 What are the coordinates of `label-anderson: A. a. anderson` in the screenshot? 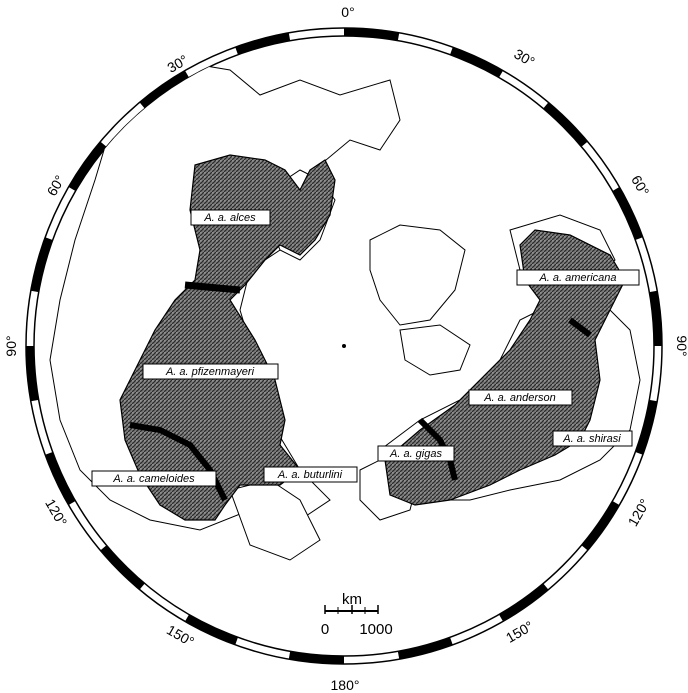 It's located at (520, 397).